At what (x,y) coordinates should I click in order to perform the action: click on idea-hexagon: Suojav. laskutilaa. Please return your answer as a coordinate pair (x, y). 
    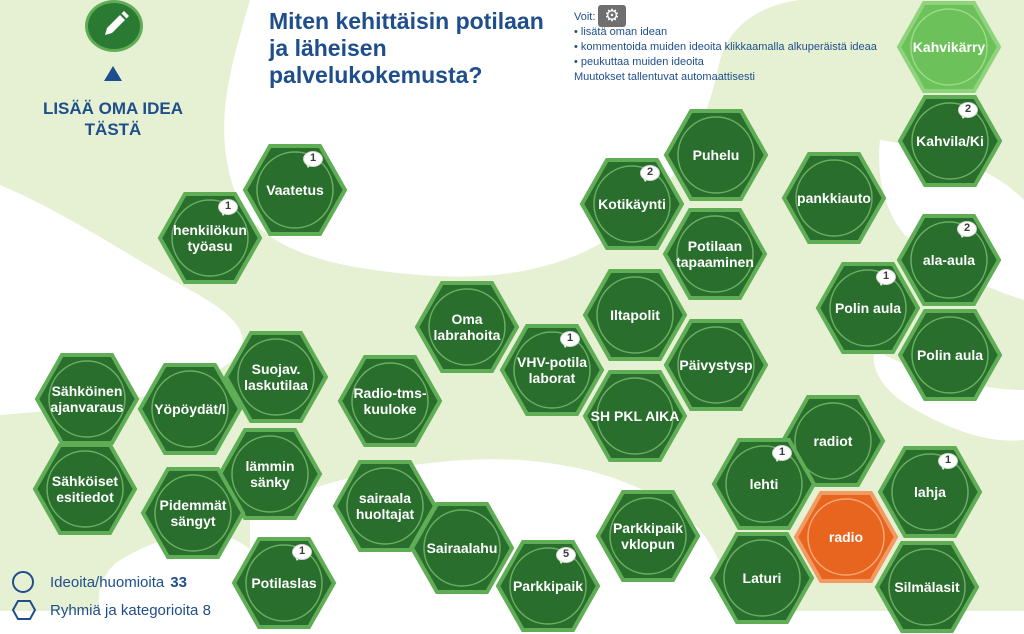
    Looking at the image, I should click on (276, 377).